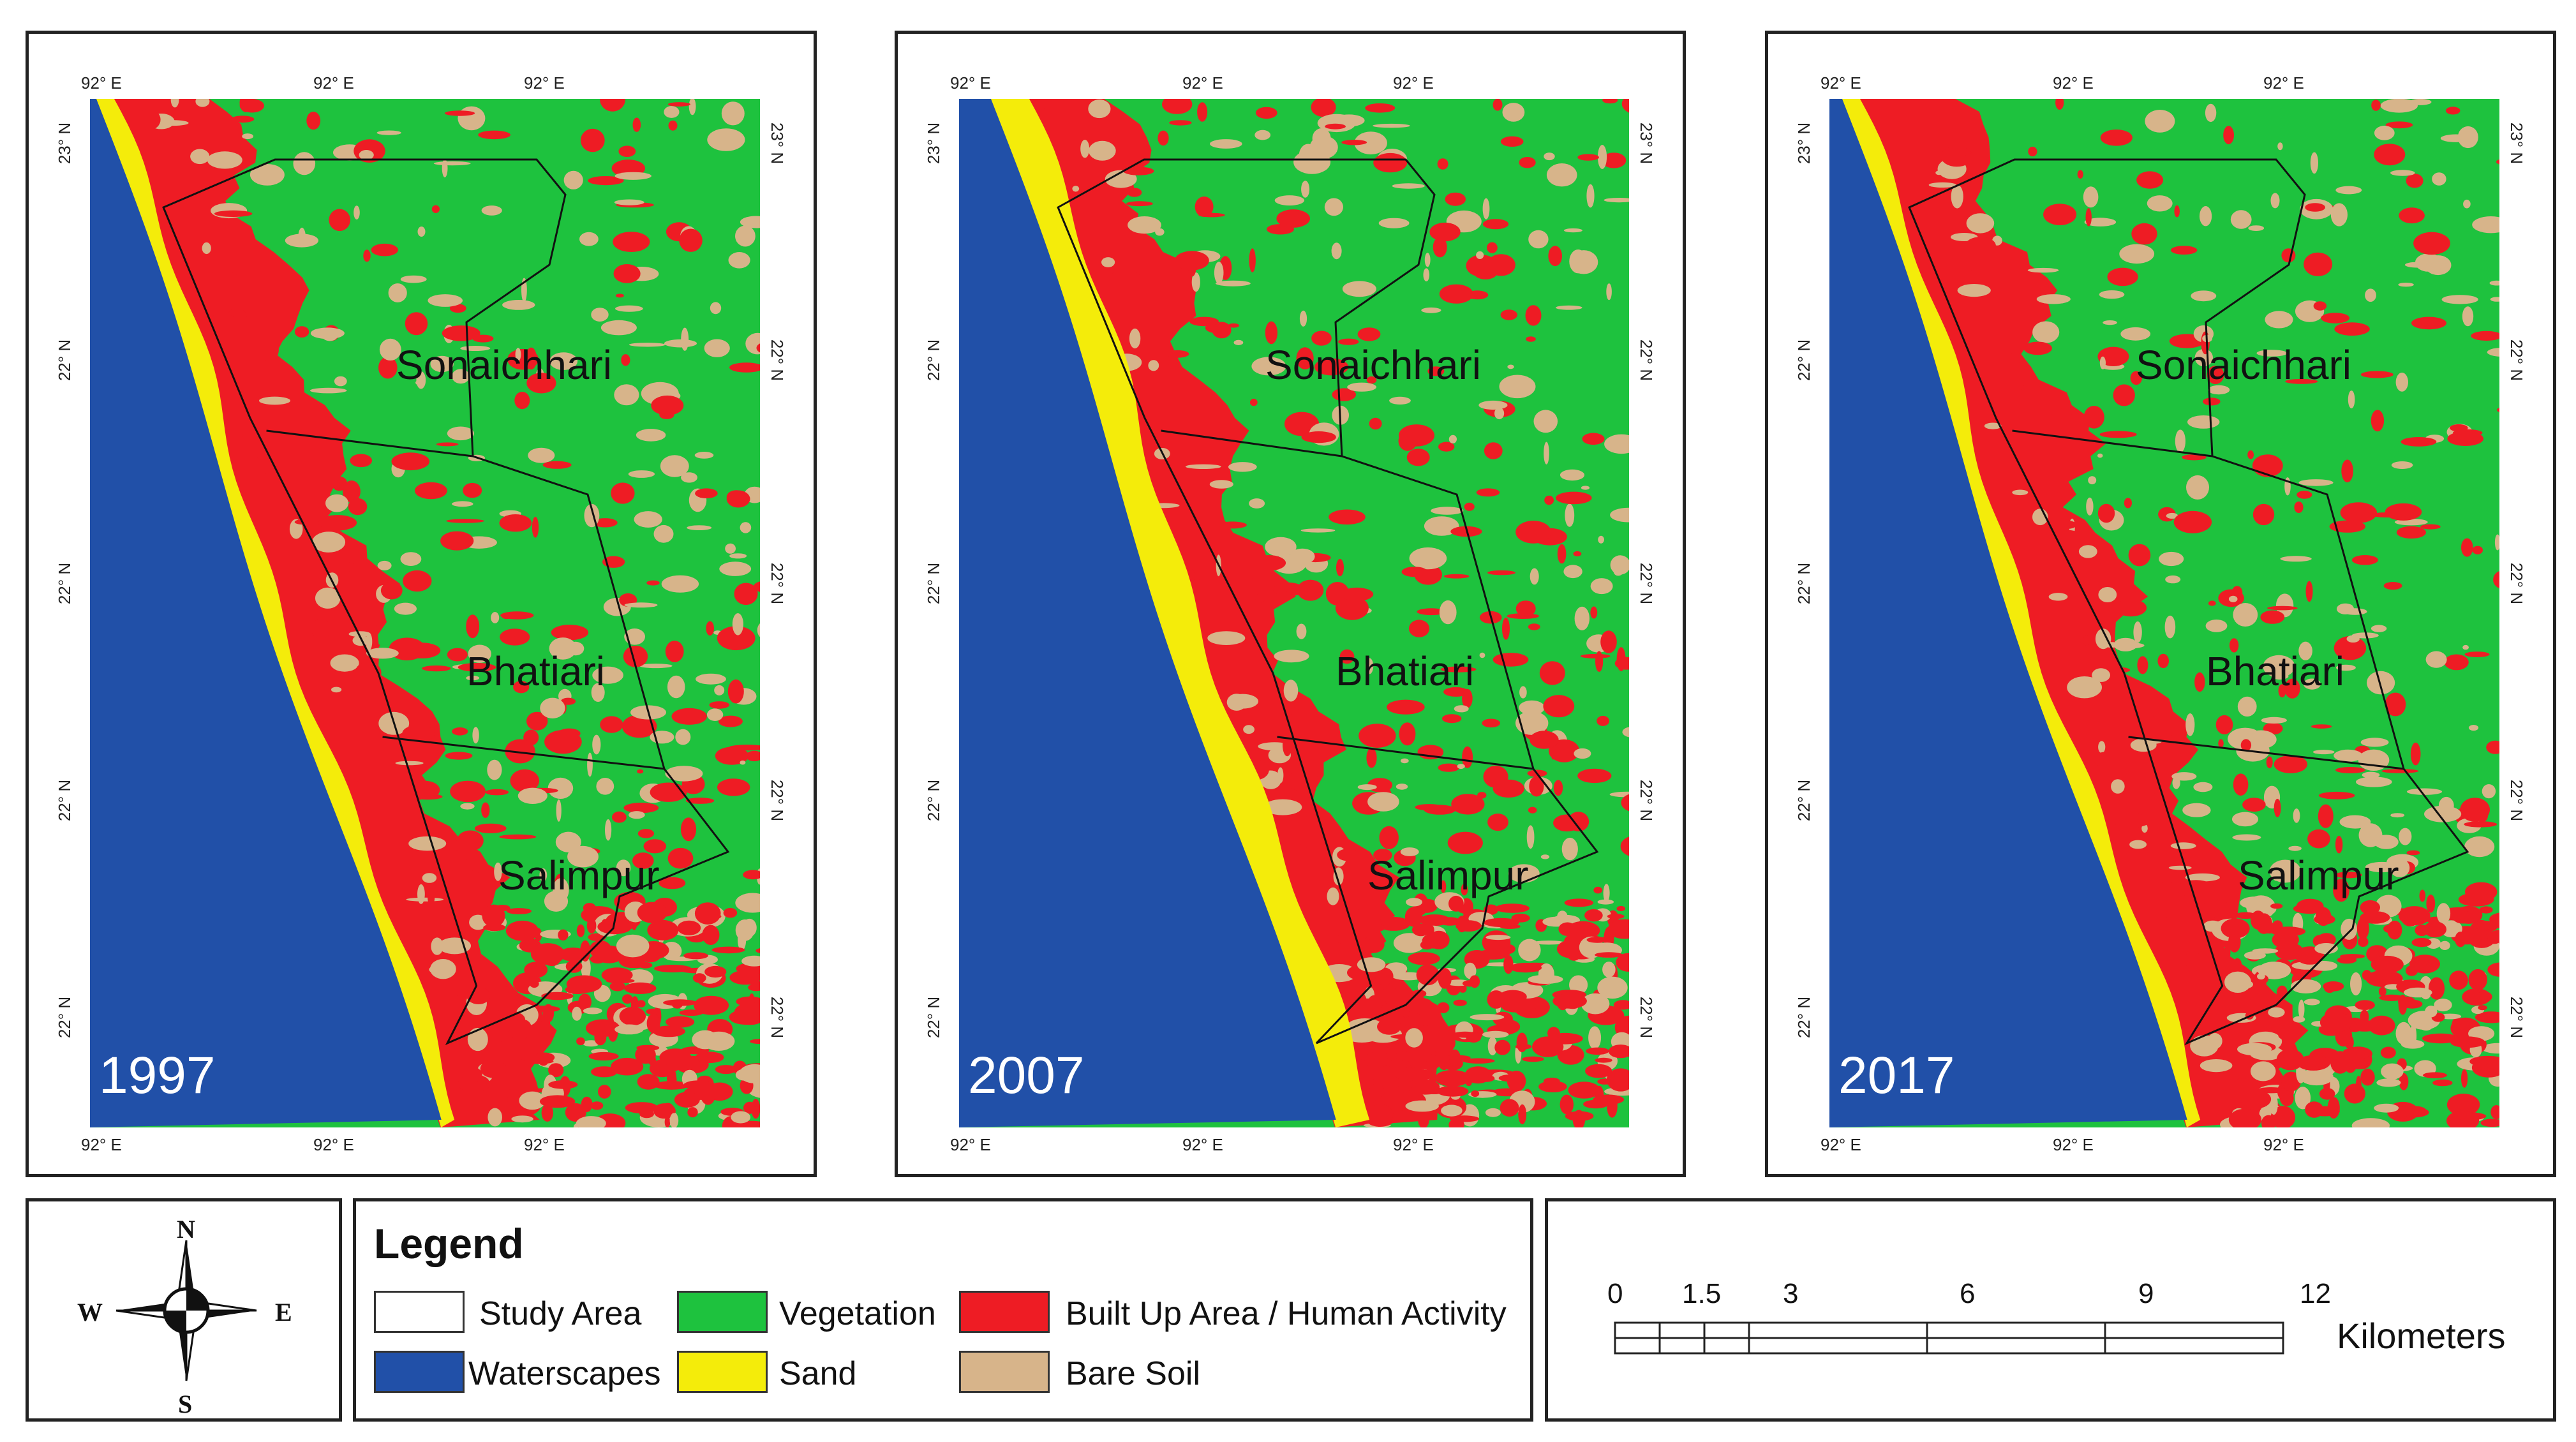  I want to click on panel-year-label: 1997, so click(157, 1075).